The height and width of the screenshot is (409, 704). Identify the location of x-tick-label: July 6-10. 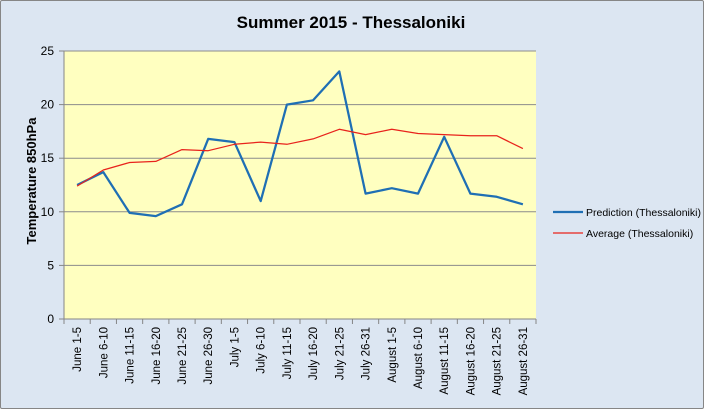
(262, 350).